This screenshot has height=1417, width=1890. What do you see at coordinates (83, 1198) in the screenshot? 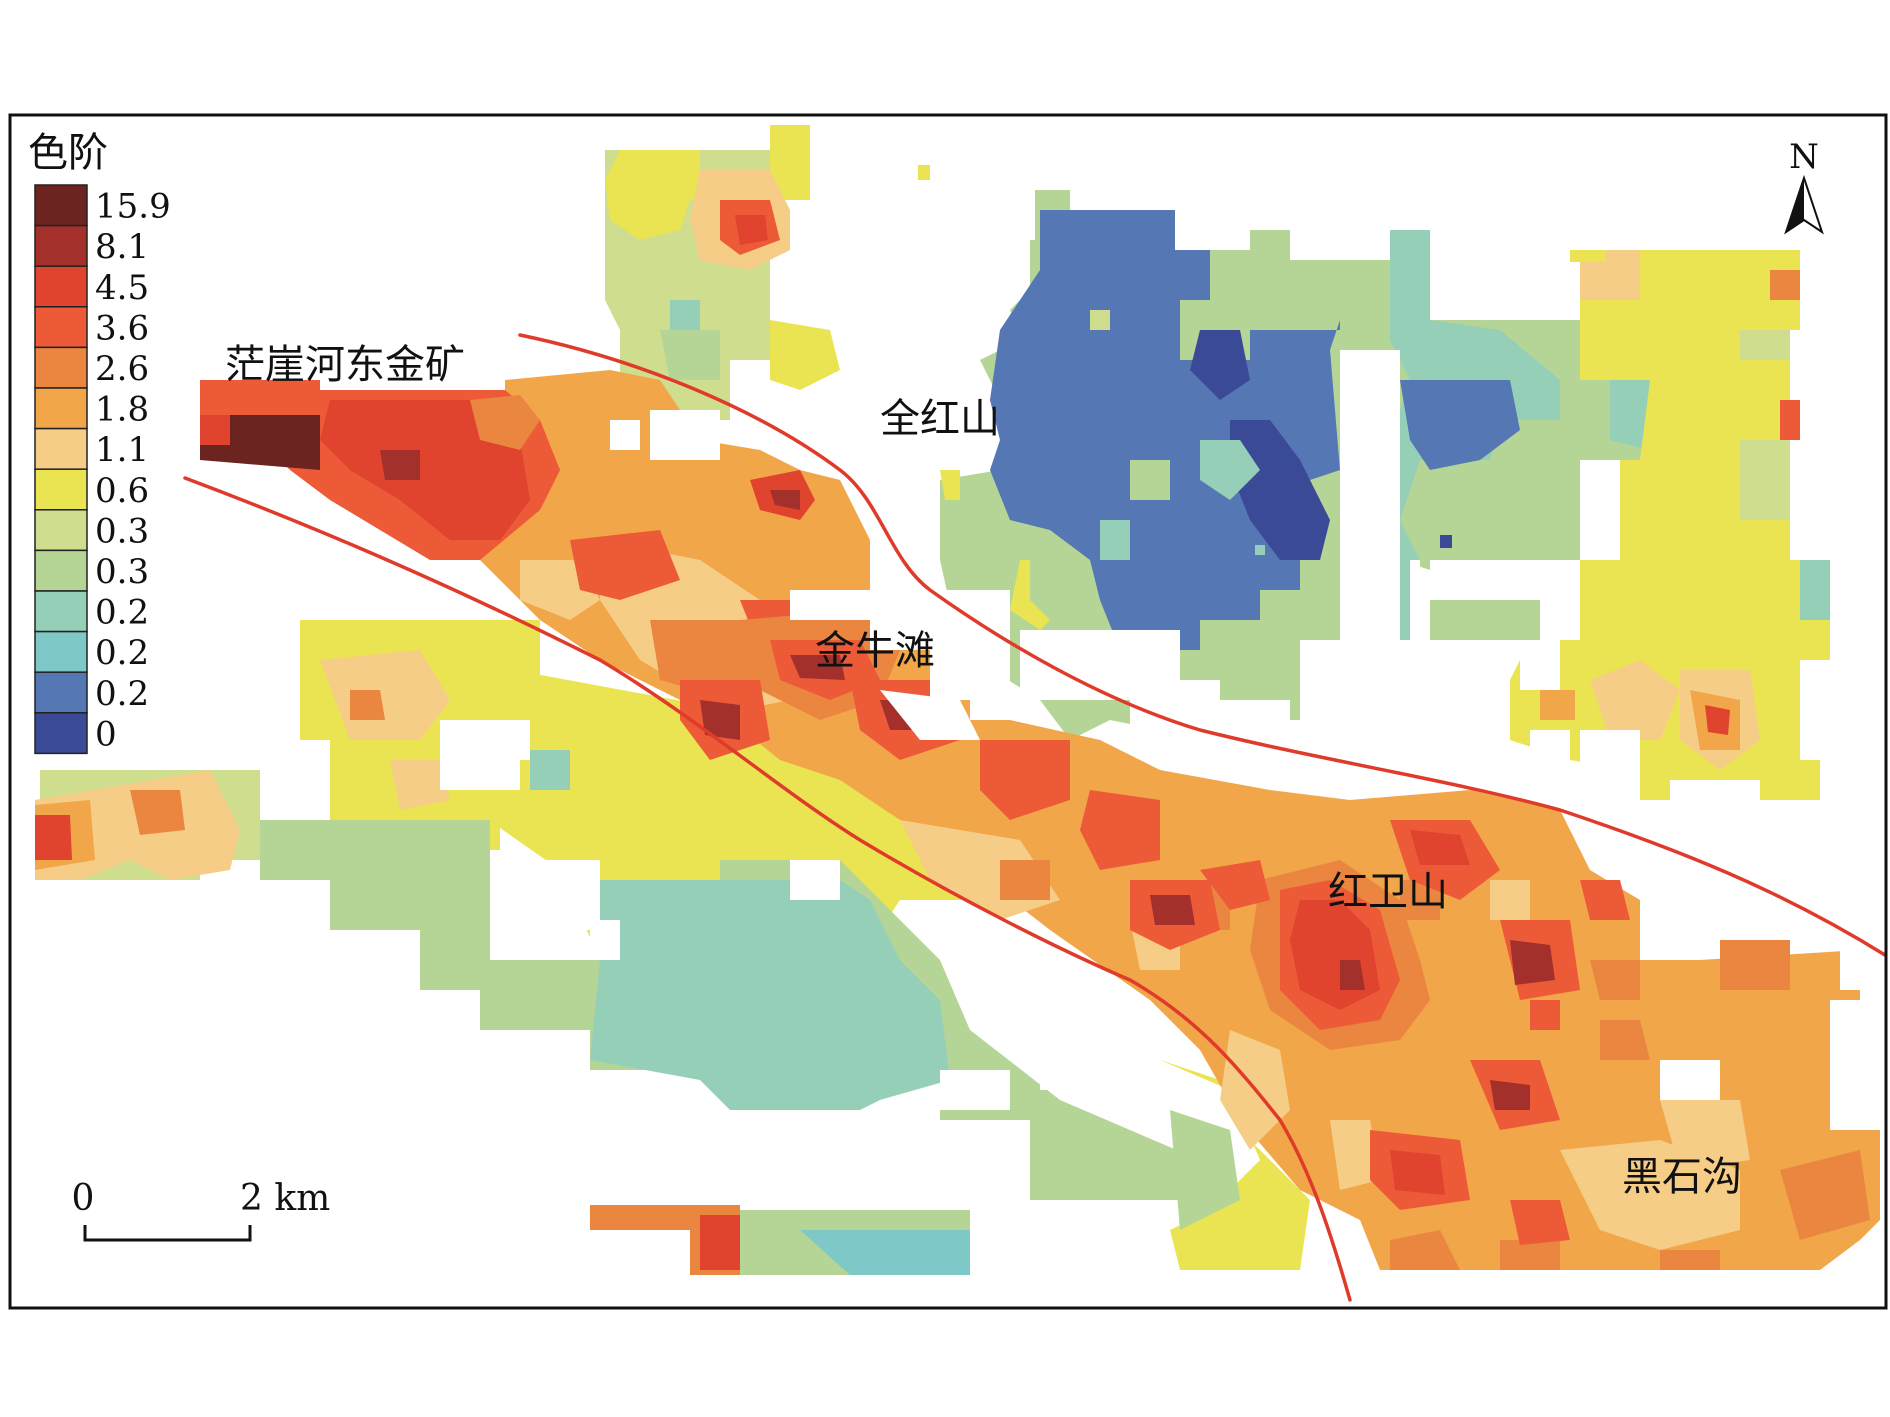
I see `scale-bar-start-label: 0` at bounding box center [83, 1198].